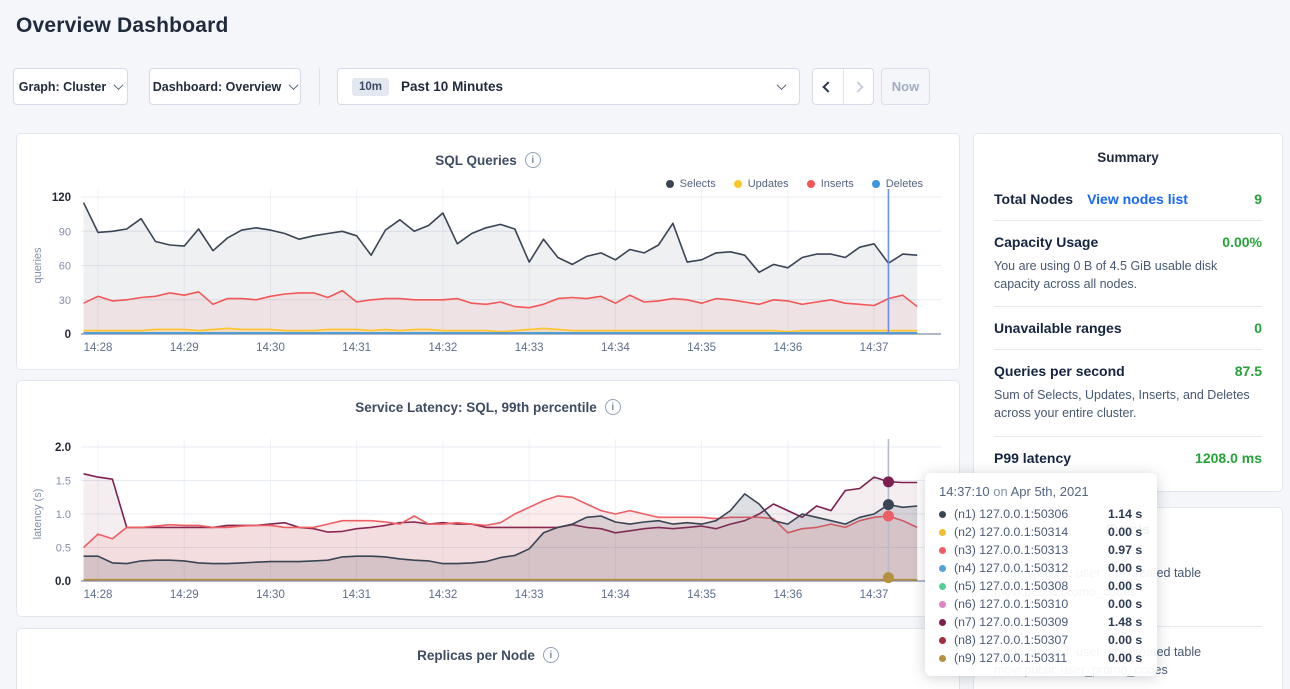 The width and height of the screenshot is (1290, 689). I want to click on dashboard-dropdown-label: Dashboard: Overview, so click(217, 86).